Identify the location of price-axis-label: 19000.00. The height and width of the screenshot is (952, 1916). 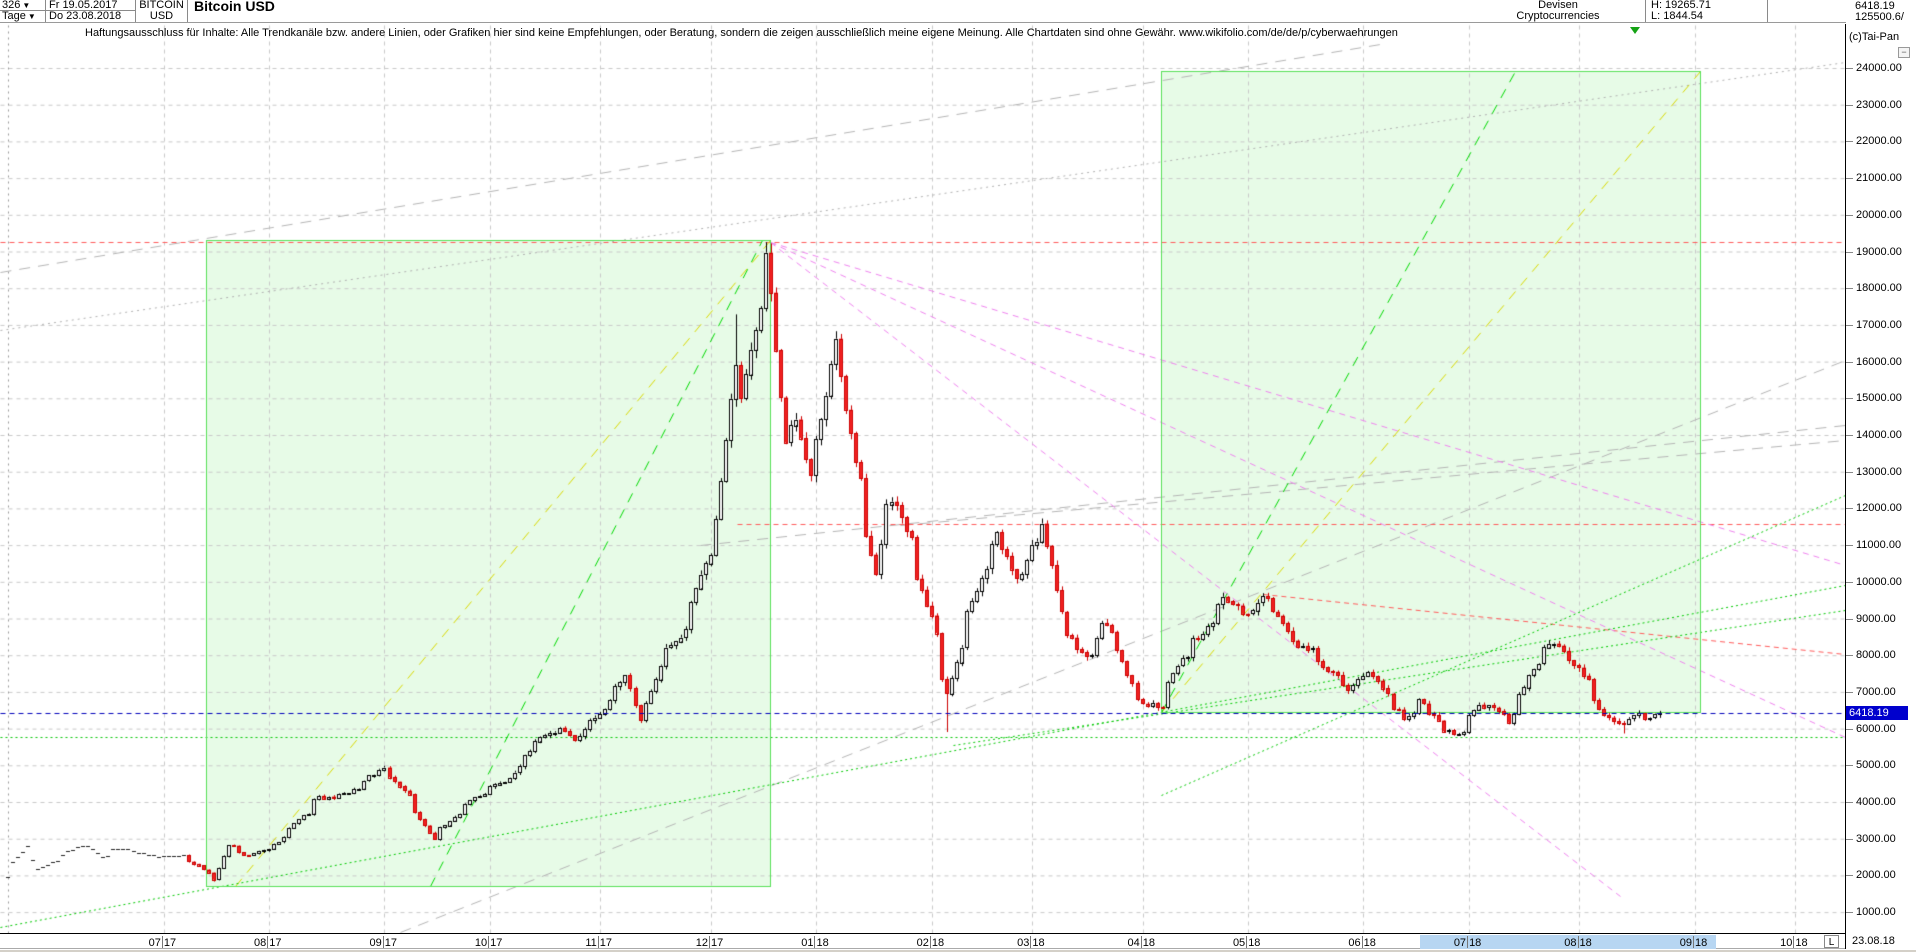
(1879, 251).